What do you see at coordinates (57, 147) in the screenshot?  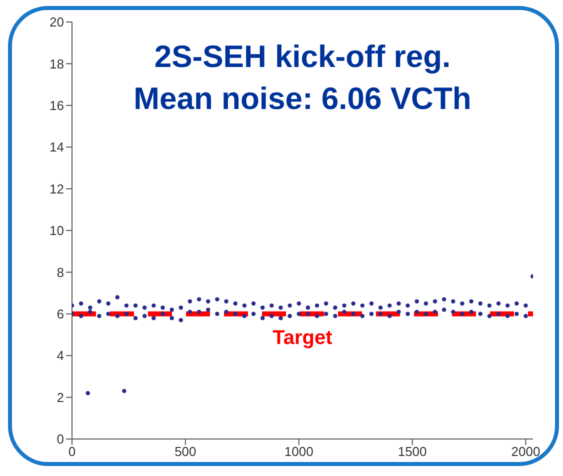 I see `y-tick-label: 14` at bounding box center [57, 147].